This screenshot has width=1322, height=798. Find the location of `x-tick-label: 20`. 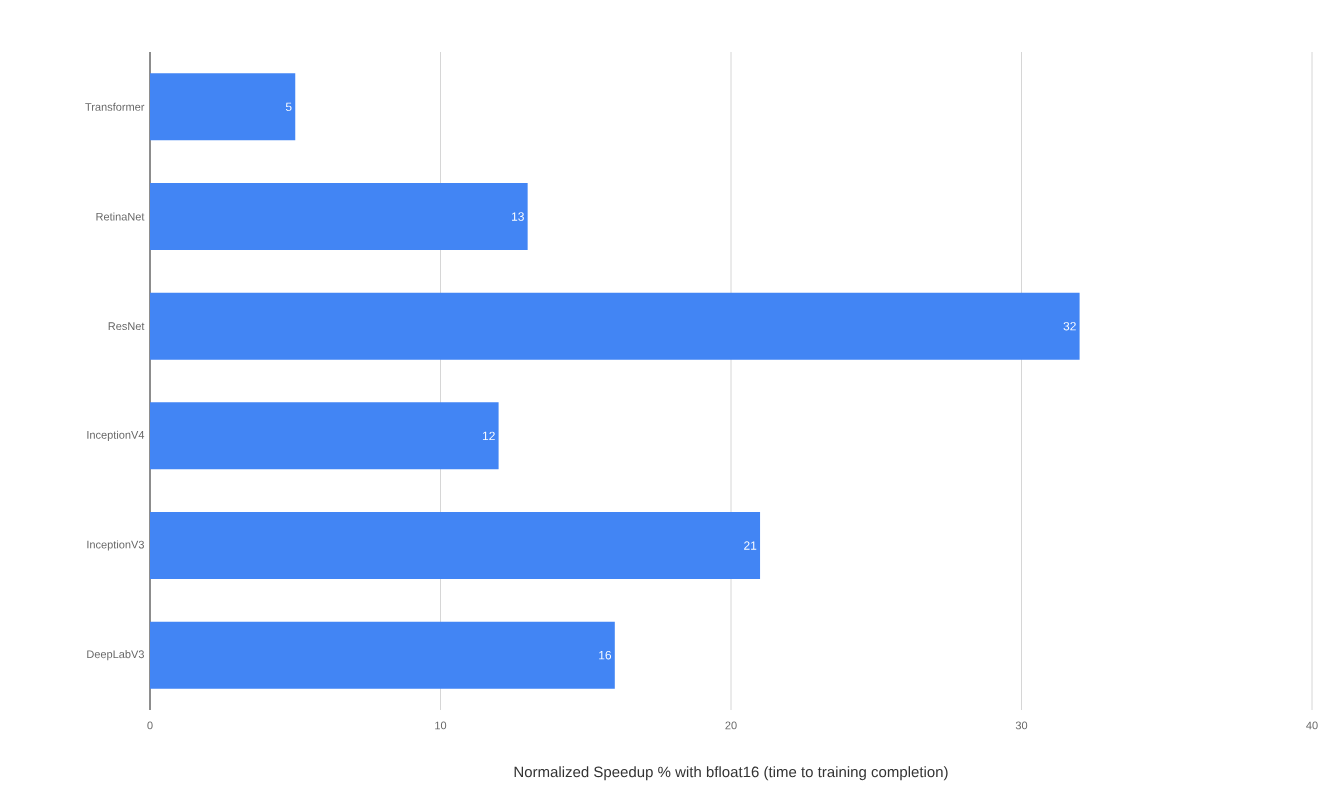

x-tick-label: 20 is located at coordinates (731, 725).